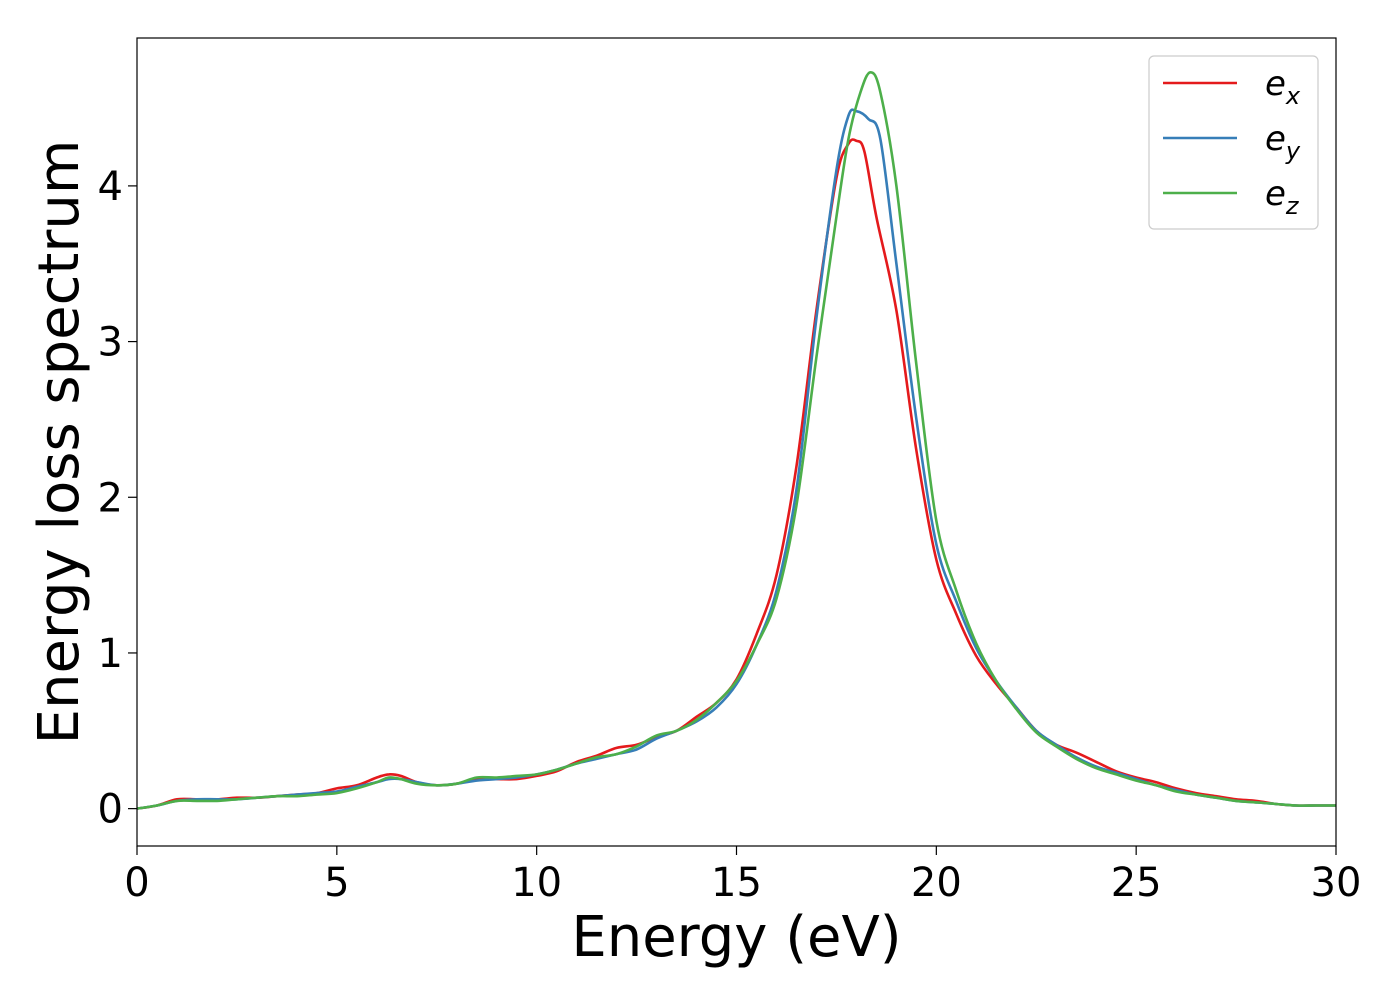 The image size is (1400, 1000). What do you see at coordinates (1282, 197) in the screenshot?
I see `legend-label-z: ez` at bounding box center [1282, 197].